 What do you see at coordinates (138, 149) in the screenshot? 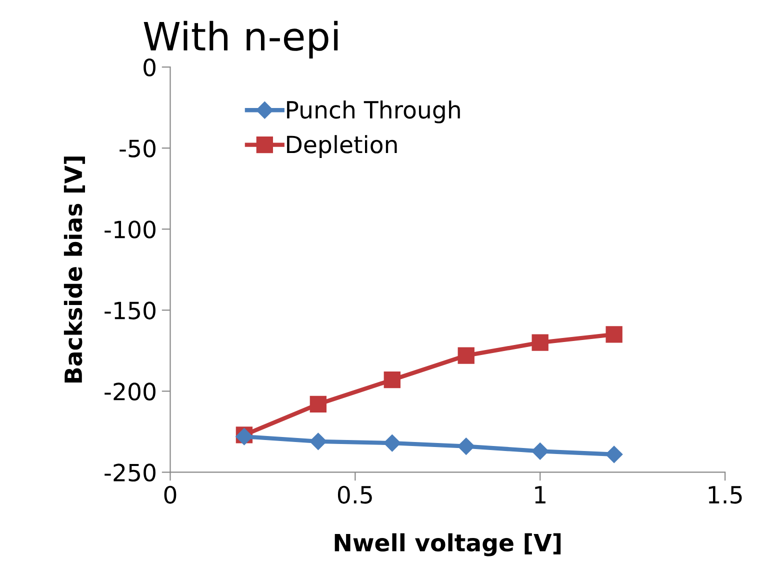
I see `y-tick-label: -50` at bounding box center [138, 149].